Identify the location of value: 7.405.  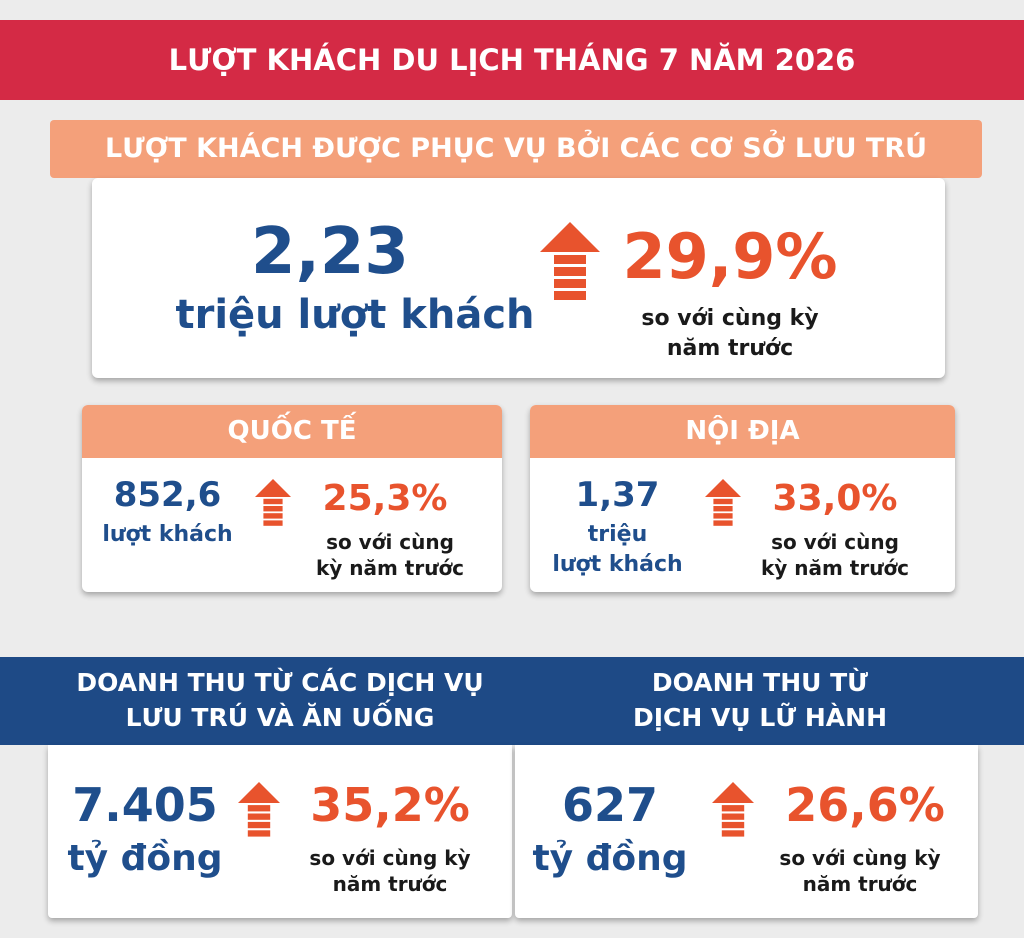
(145, 805).